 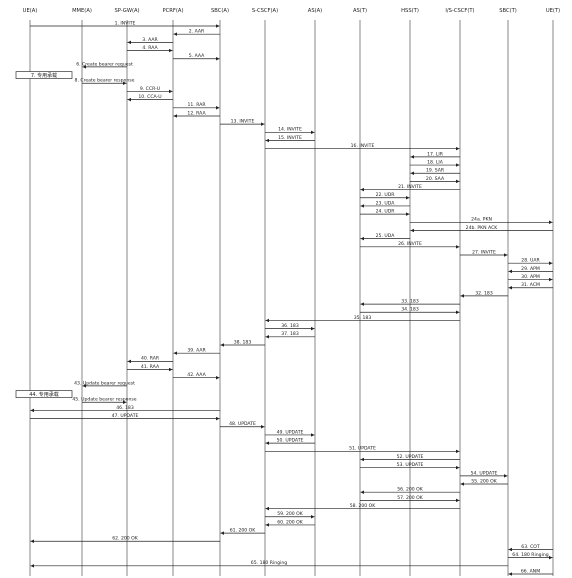 I want to click on message-label: 55. 200 OK, so click(x=484, y=481).